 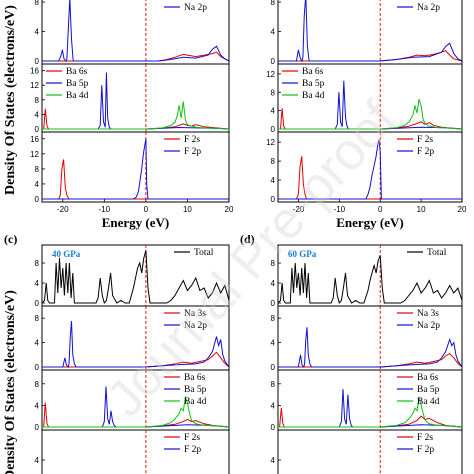 I want to click on subplot-d-1: 0 4 8 Na 3s Na 2p, so click(x=367, y=338).